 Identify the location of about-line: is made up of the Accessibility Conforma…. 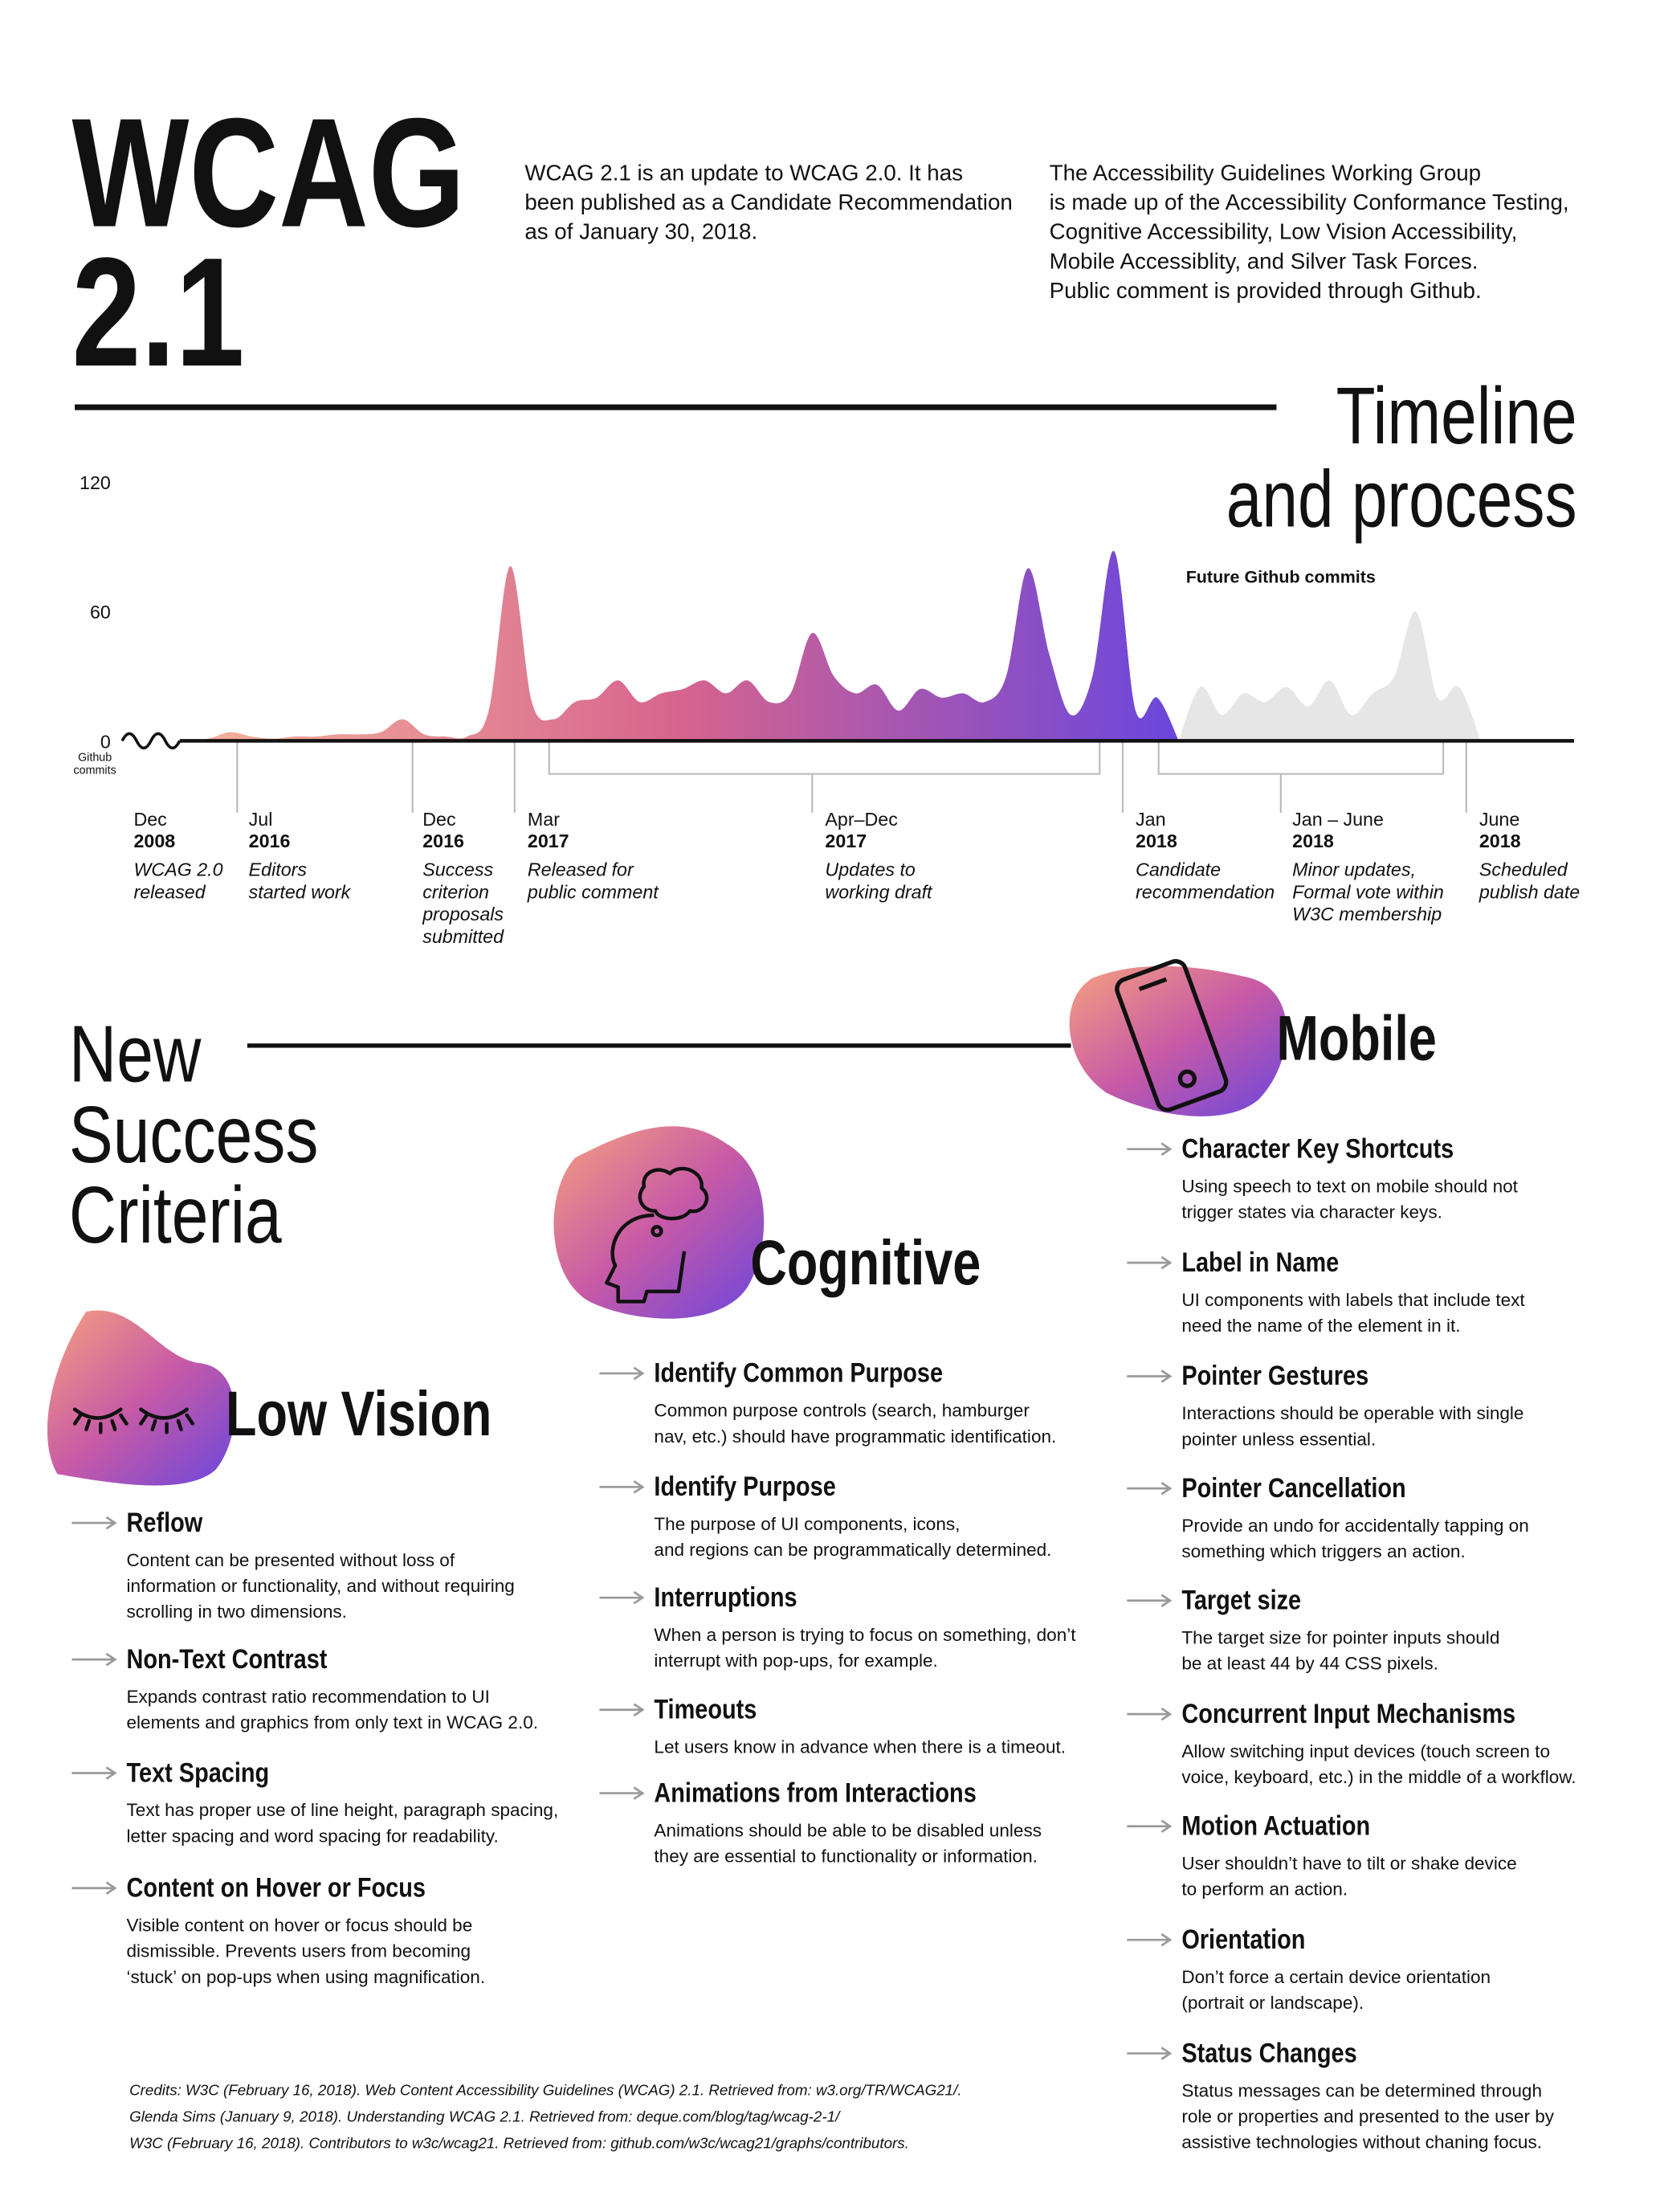
(1309, 202).